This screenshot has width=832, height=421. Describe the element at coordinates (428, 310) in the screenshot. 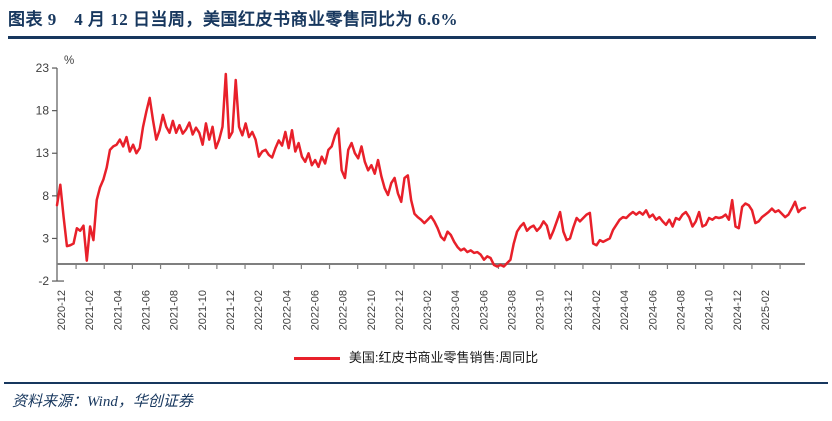

I see `x-tick-label: 2023-02` at that location.